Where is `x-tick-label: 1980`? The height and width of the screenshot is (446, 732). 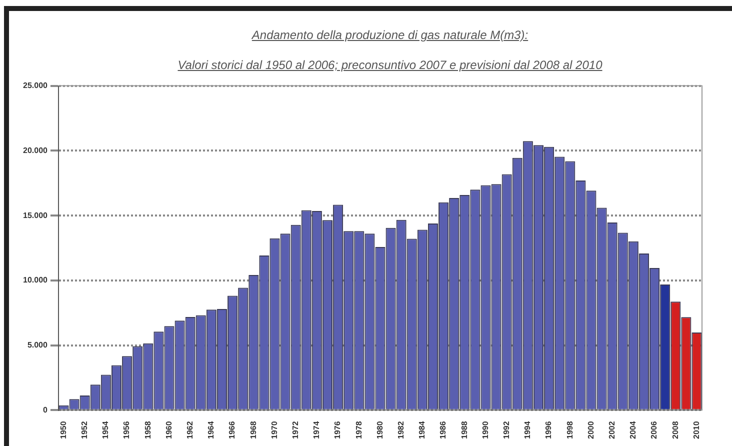
x-tick-label: 1980 is located at coordinates (379, 429).